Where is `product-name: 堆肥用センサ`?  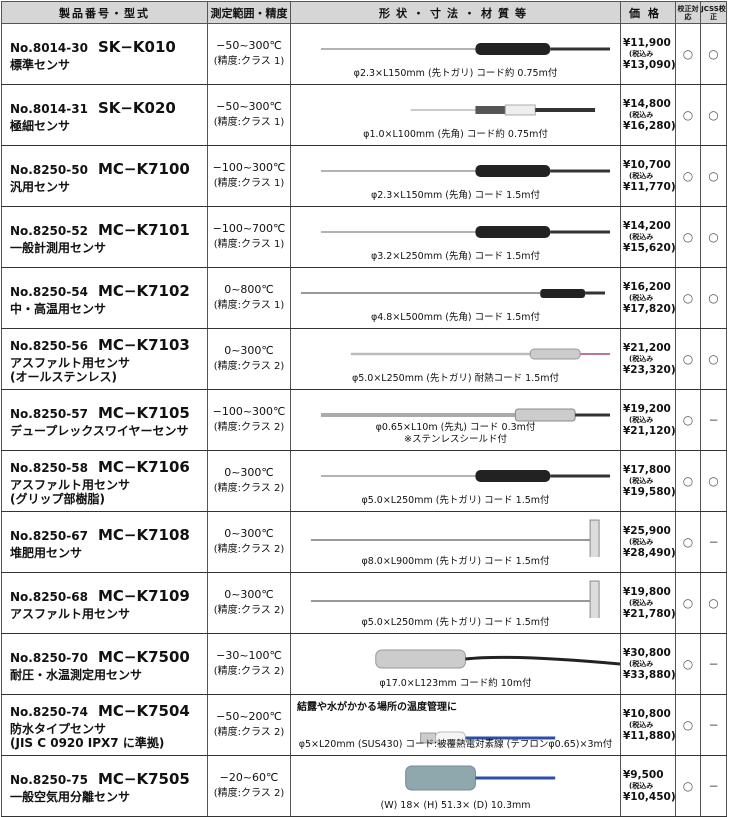 product-name: 堆肥用センサ is located at coordinates (46, 552).